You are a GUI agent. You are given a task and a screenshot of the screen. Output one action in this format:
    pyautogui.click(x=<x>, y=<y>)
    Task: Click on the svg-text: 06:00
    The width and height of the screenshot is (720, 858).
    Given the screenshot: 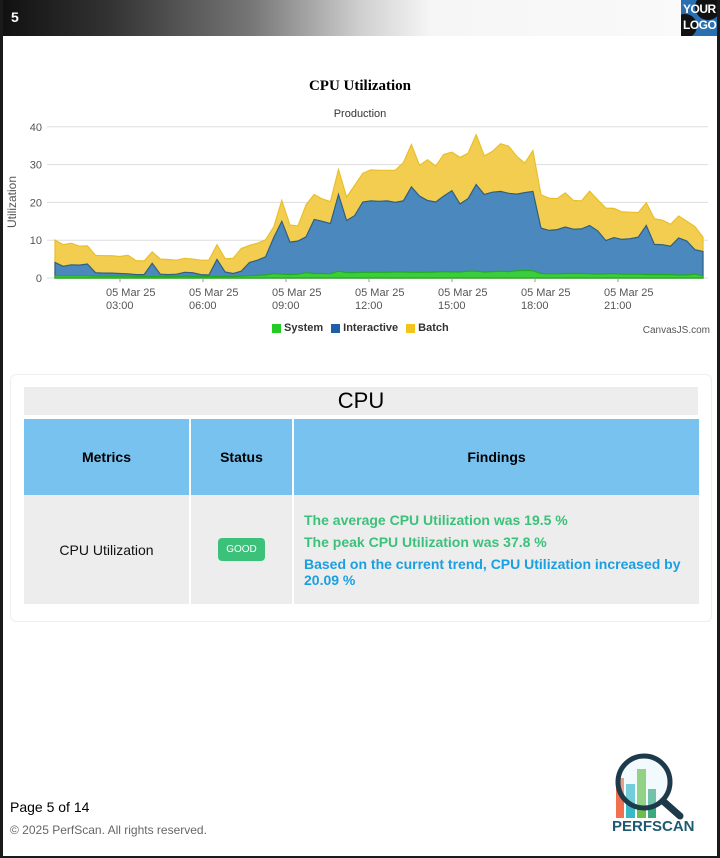 What is the action you would take?
    pyautogui.click(x=203, y=306)
    